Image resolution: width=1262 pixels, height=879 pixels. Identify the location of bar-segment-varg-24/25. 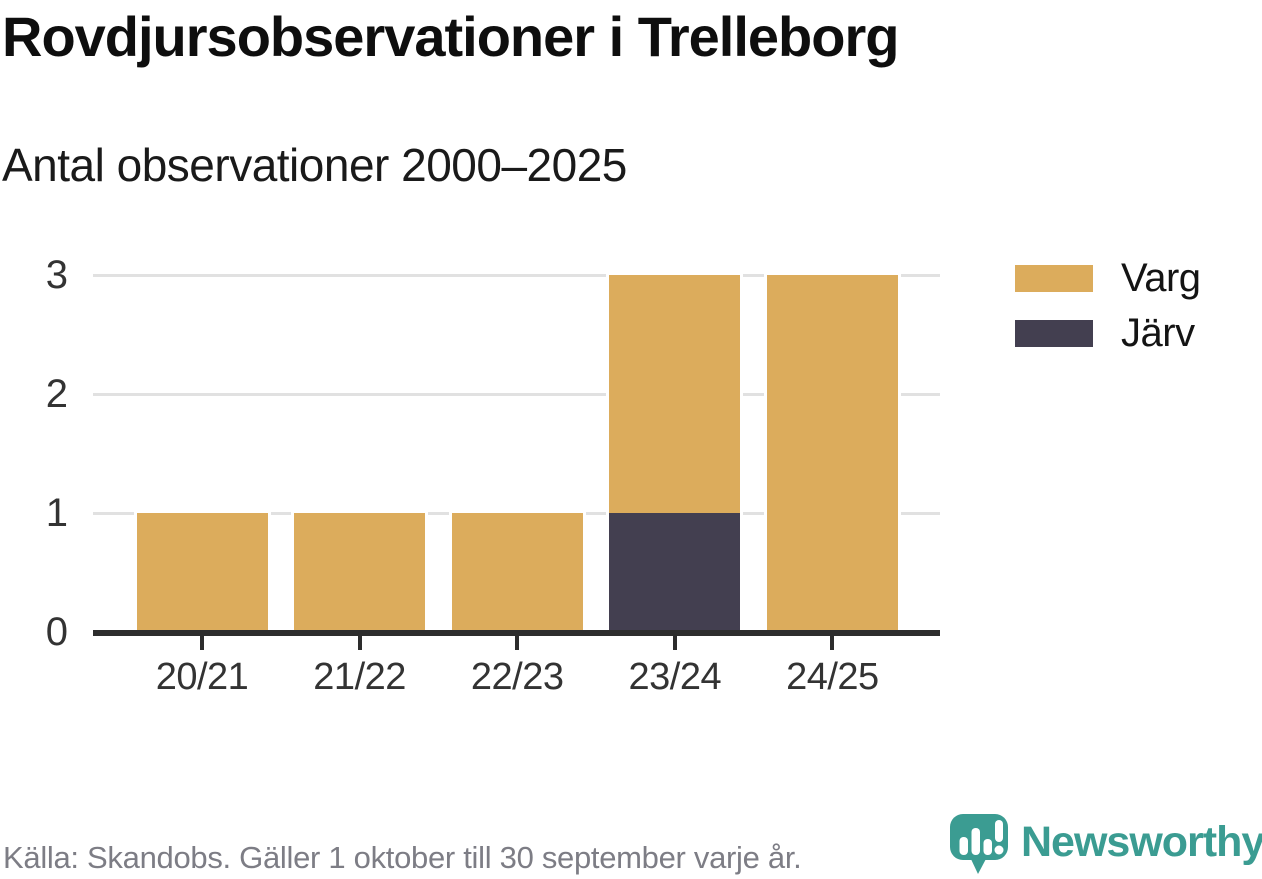
(832, 453).